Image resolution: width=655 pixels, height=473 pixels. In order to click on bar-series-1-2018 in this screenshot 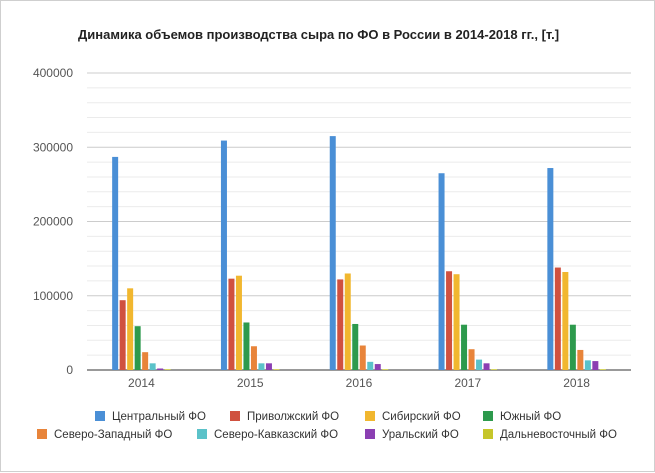, I will do `click(557, 318)`.